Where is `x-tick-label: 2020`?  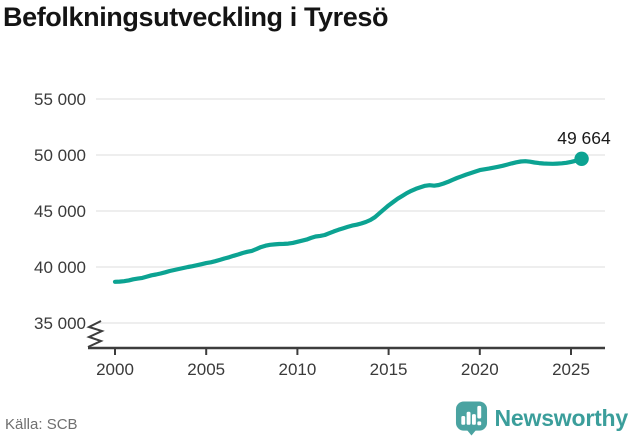 x-tick-label: 2020 is located at coordinates (480, 369).